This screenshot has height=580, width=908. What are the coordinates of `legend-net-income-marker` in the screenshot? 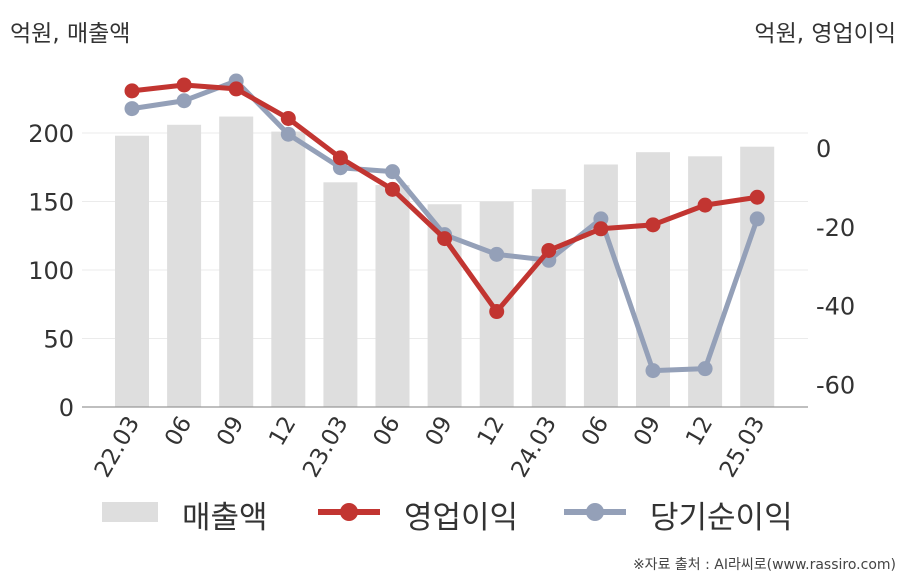 It's located at (595, 512).